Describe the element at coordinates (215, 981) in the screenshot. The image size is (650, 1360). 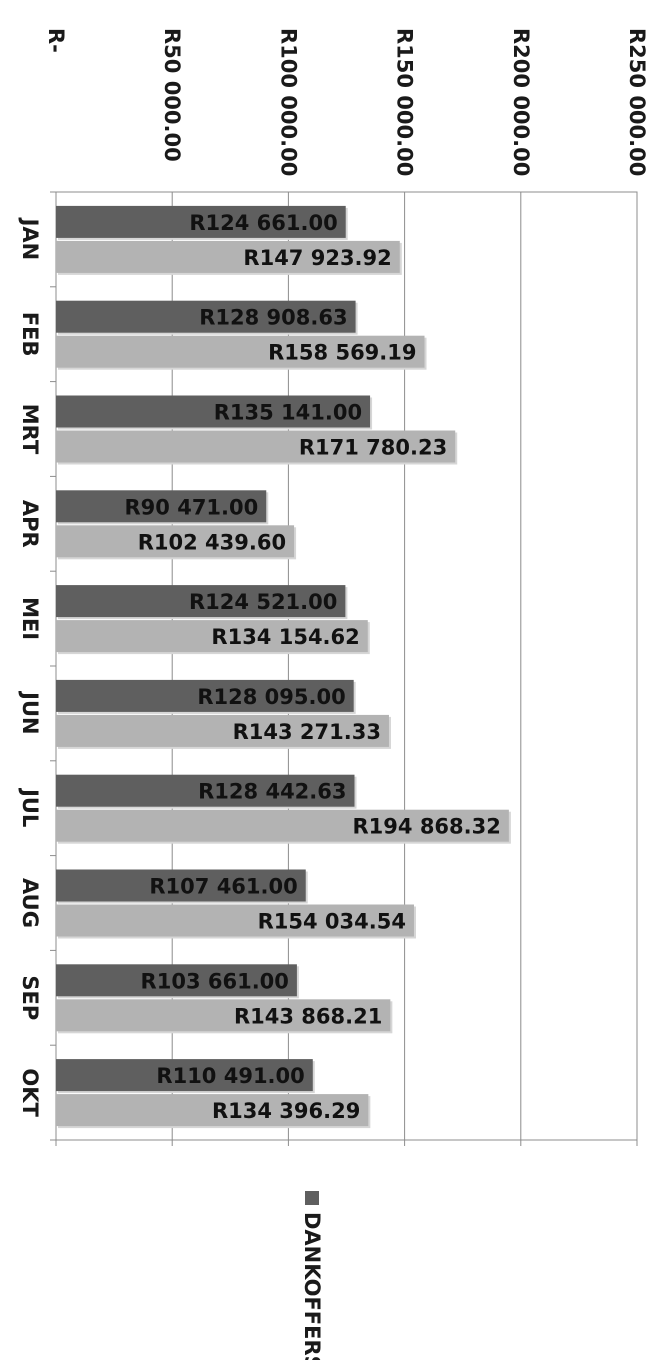
I see `bar-data-label: R103 661.00` at that location.